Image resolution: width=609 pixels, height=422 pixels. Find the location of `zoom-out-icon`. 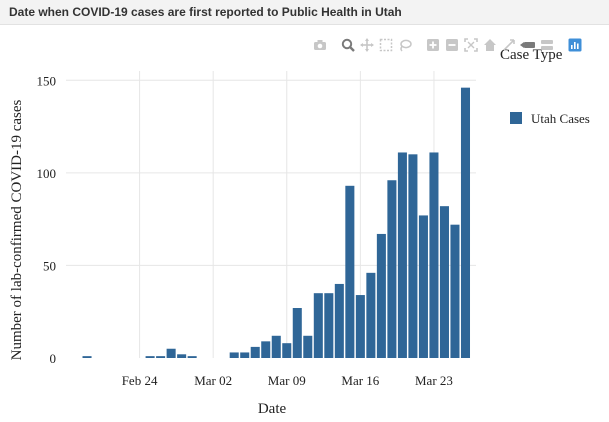

zoom-out-icon is located at coordinates (452, 45).